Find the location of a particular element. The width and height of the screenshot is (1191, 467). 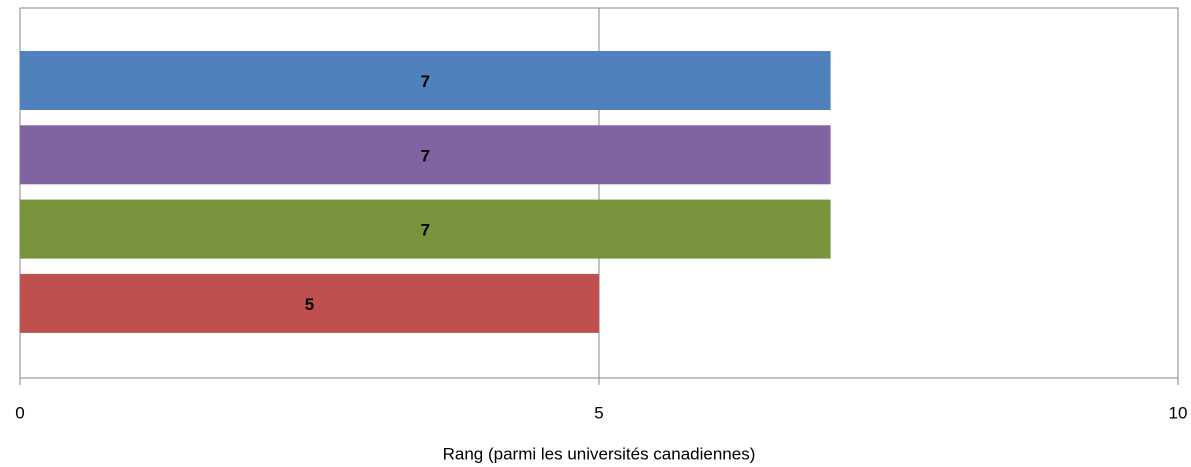

data-label: 5 is located at coordinates (309, 304).